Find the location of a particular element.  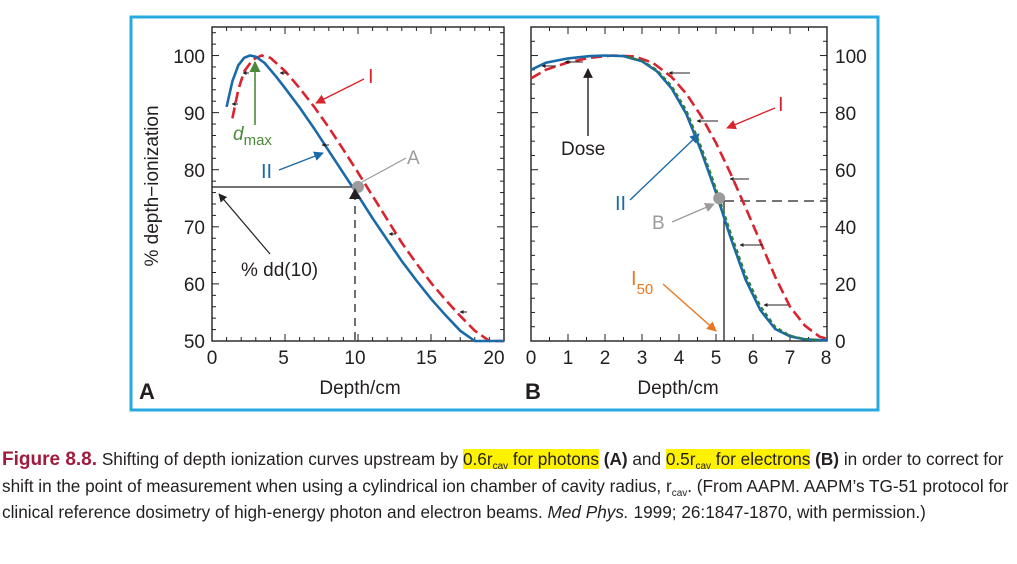

x-tick-label: 6 is located at coordinates (753, 358).